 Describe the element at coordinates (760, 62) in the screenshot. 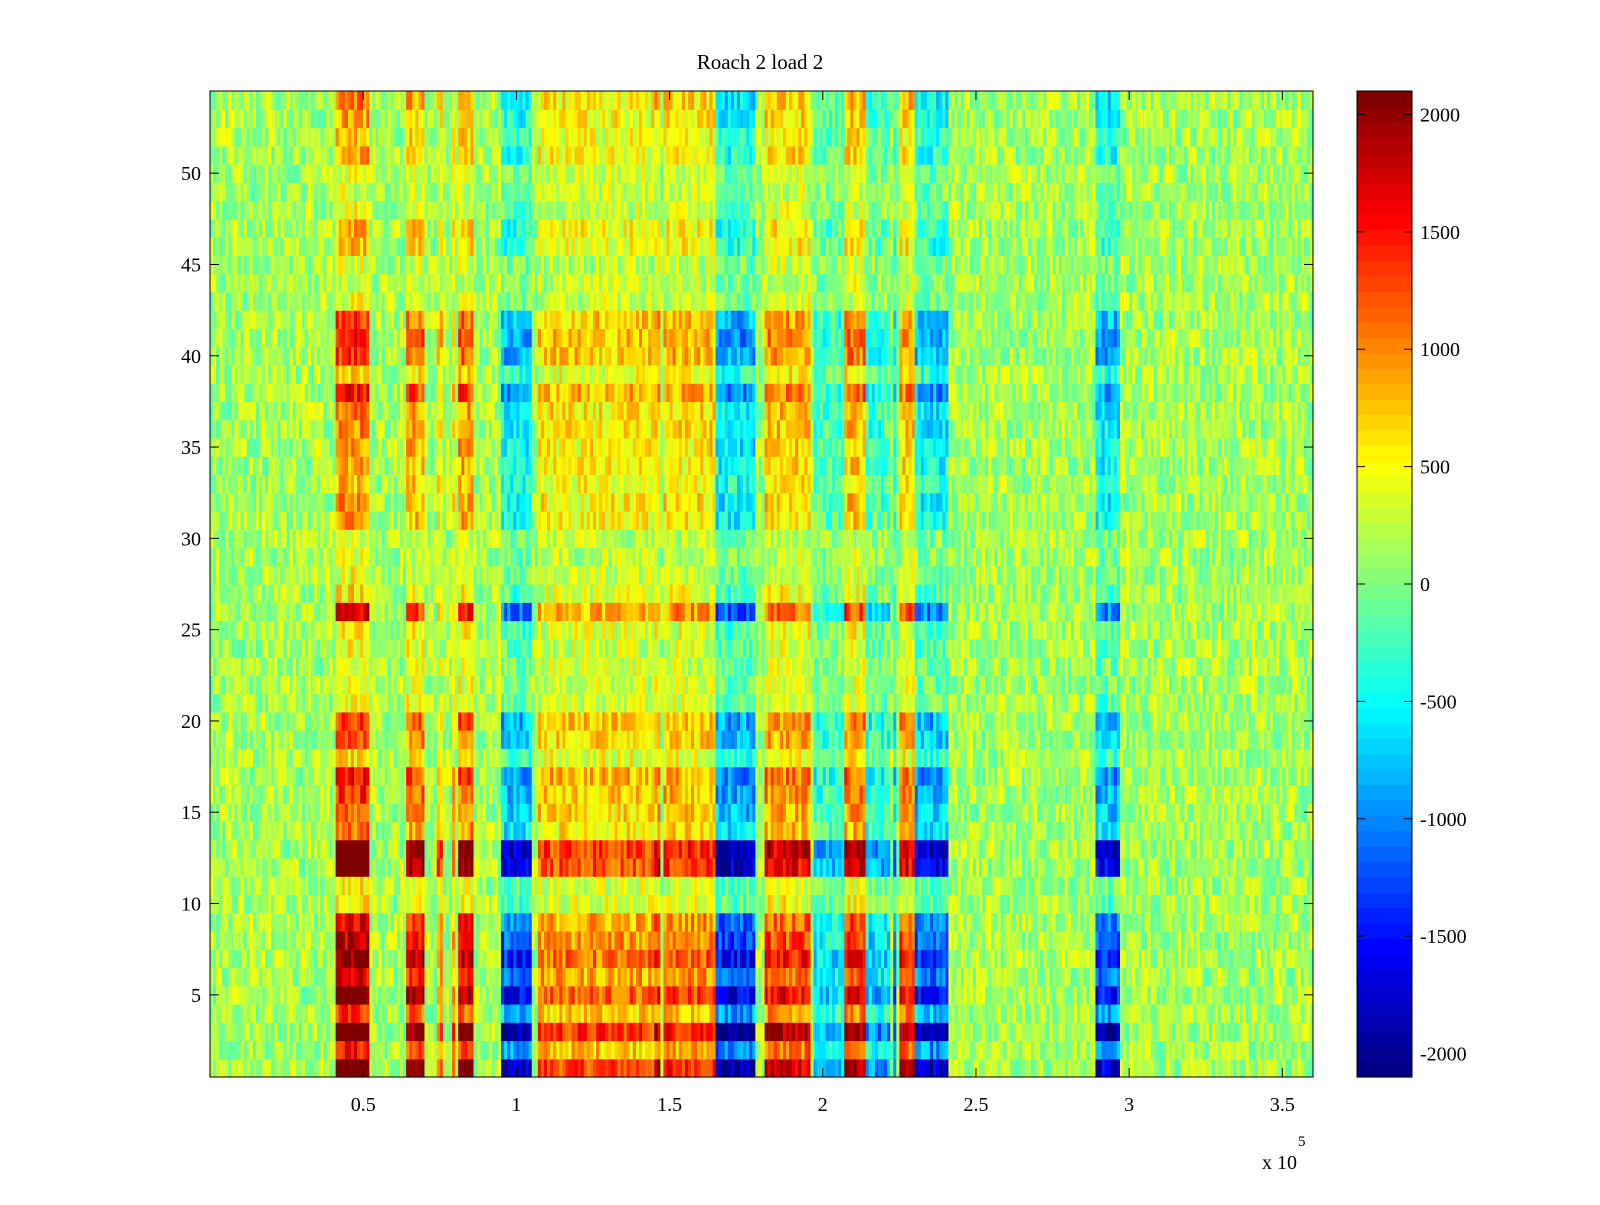

I see `chart-title: Roach 2 load 2` at that location.